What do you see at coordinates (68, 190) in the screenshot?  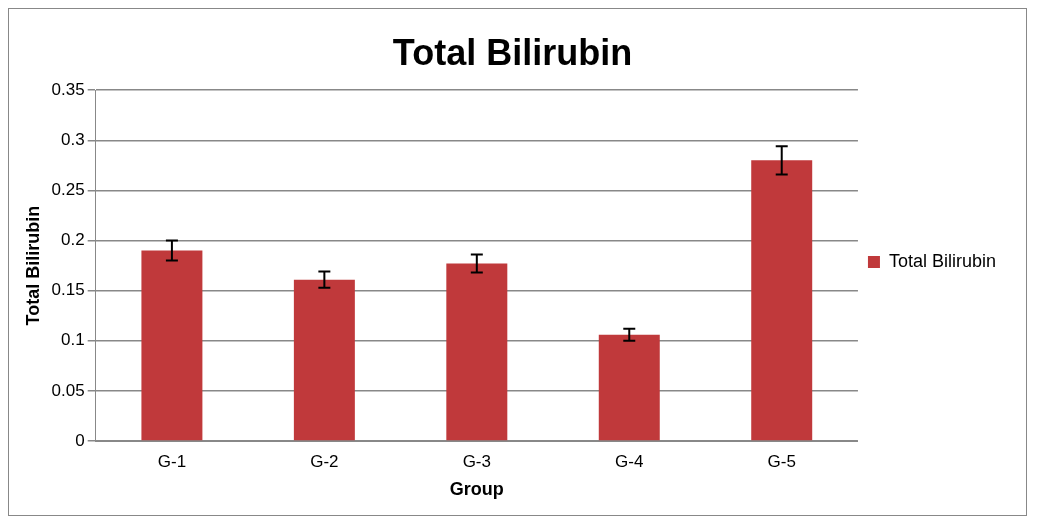 I see `y-tick-label: 0.25` at bounding box center [68, 190].